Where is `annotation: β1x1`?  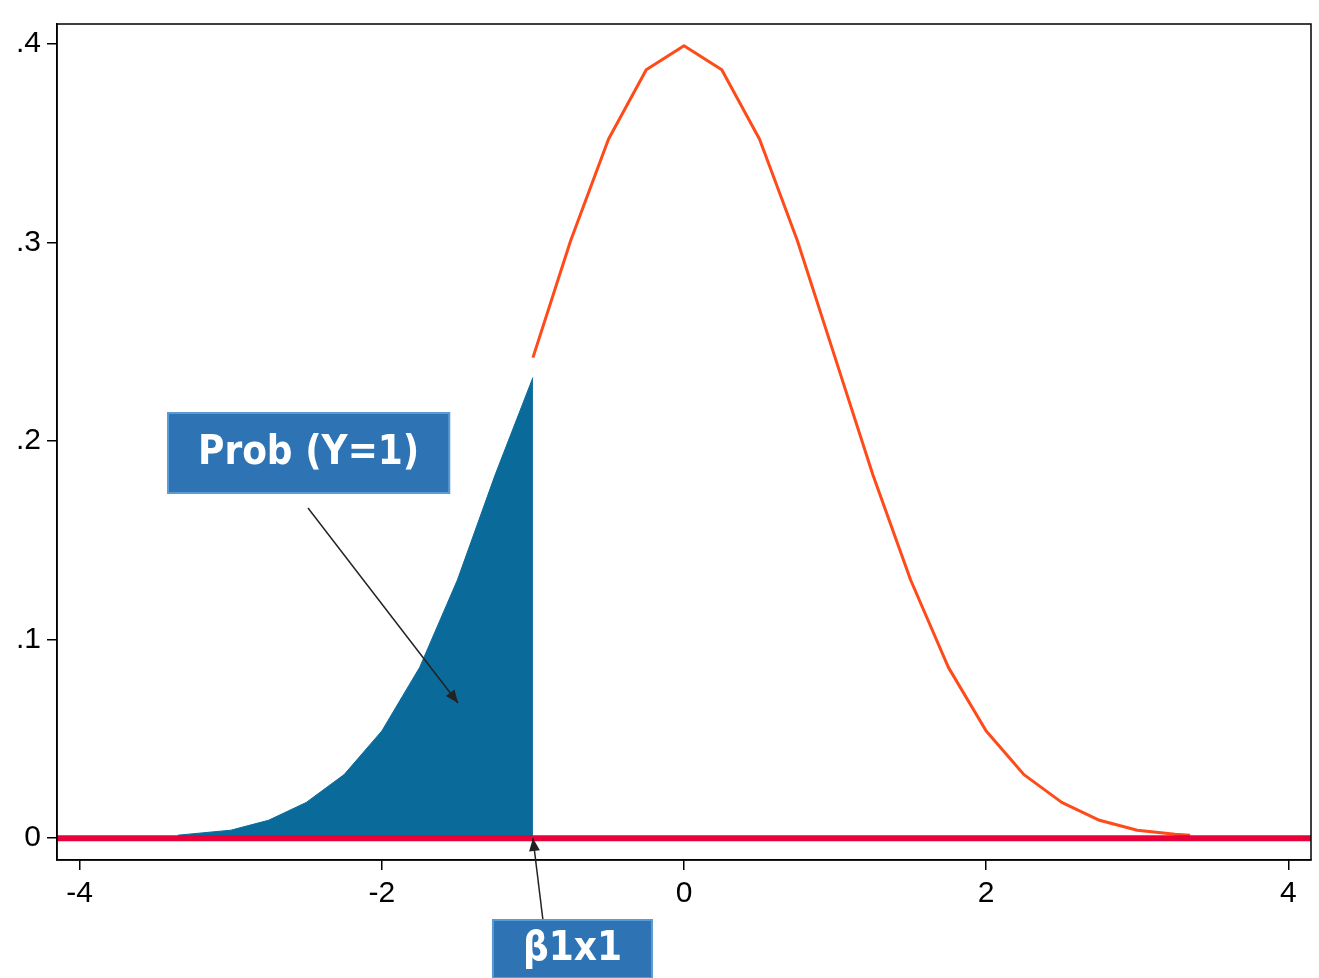 annotation: β1x1 is located at coordinates (572, 946).